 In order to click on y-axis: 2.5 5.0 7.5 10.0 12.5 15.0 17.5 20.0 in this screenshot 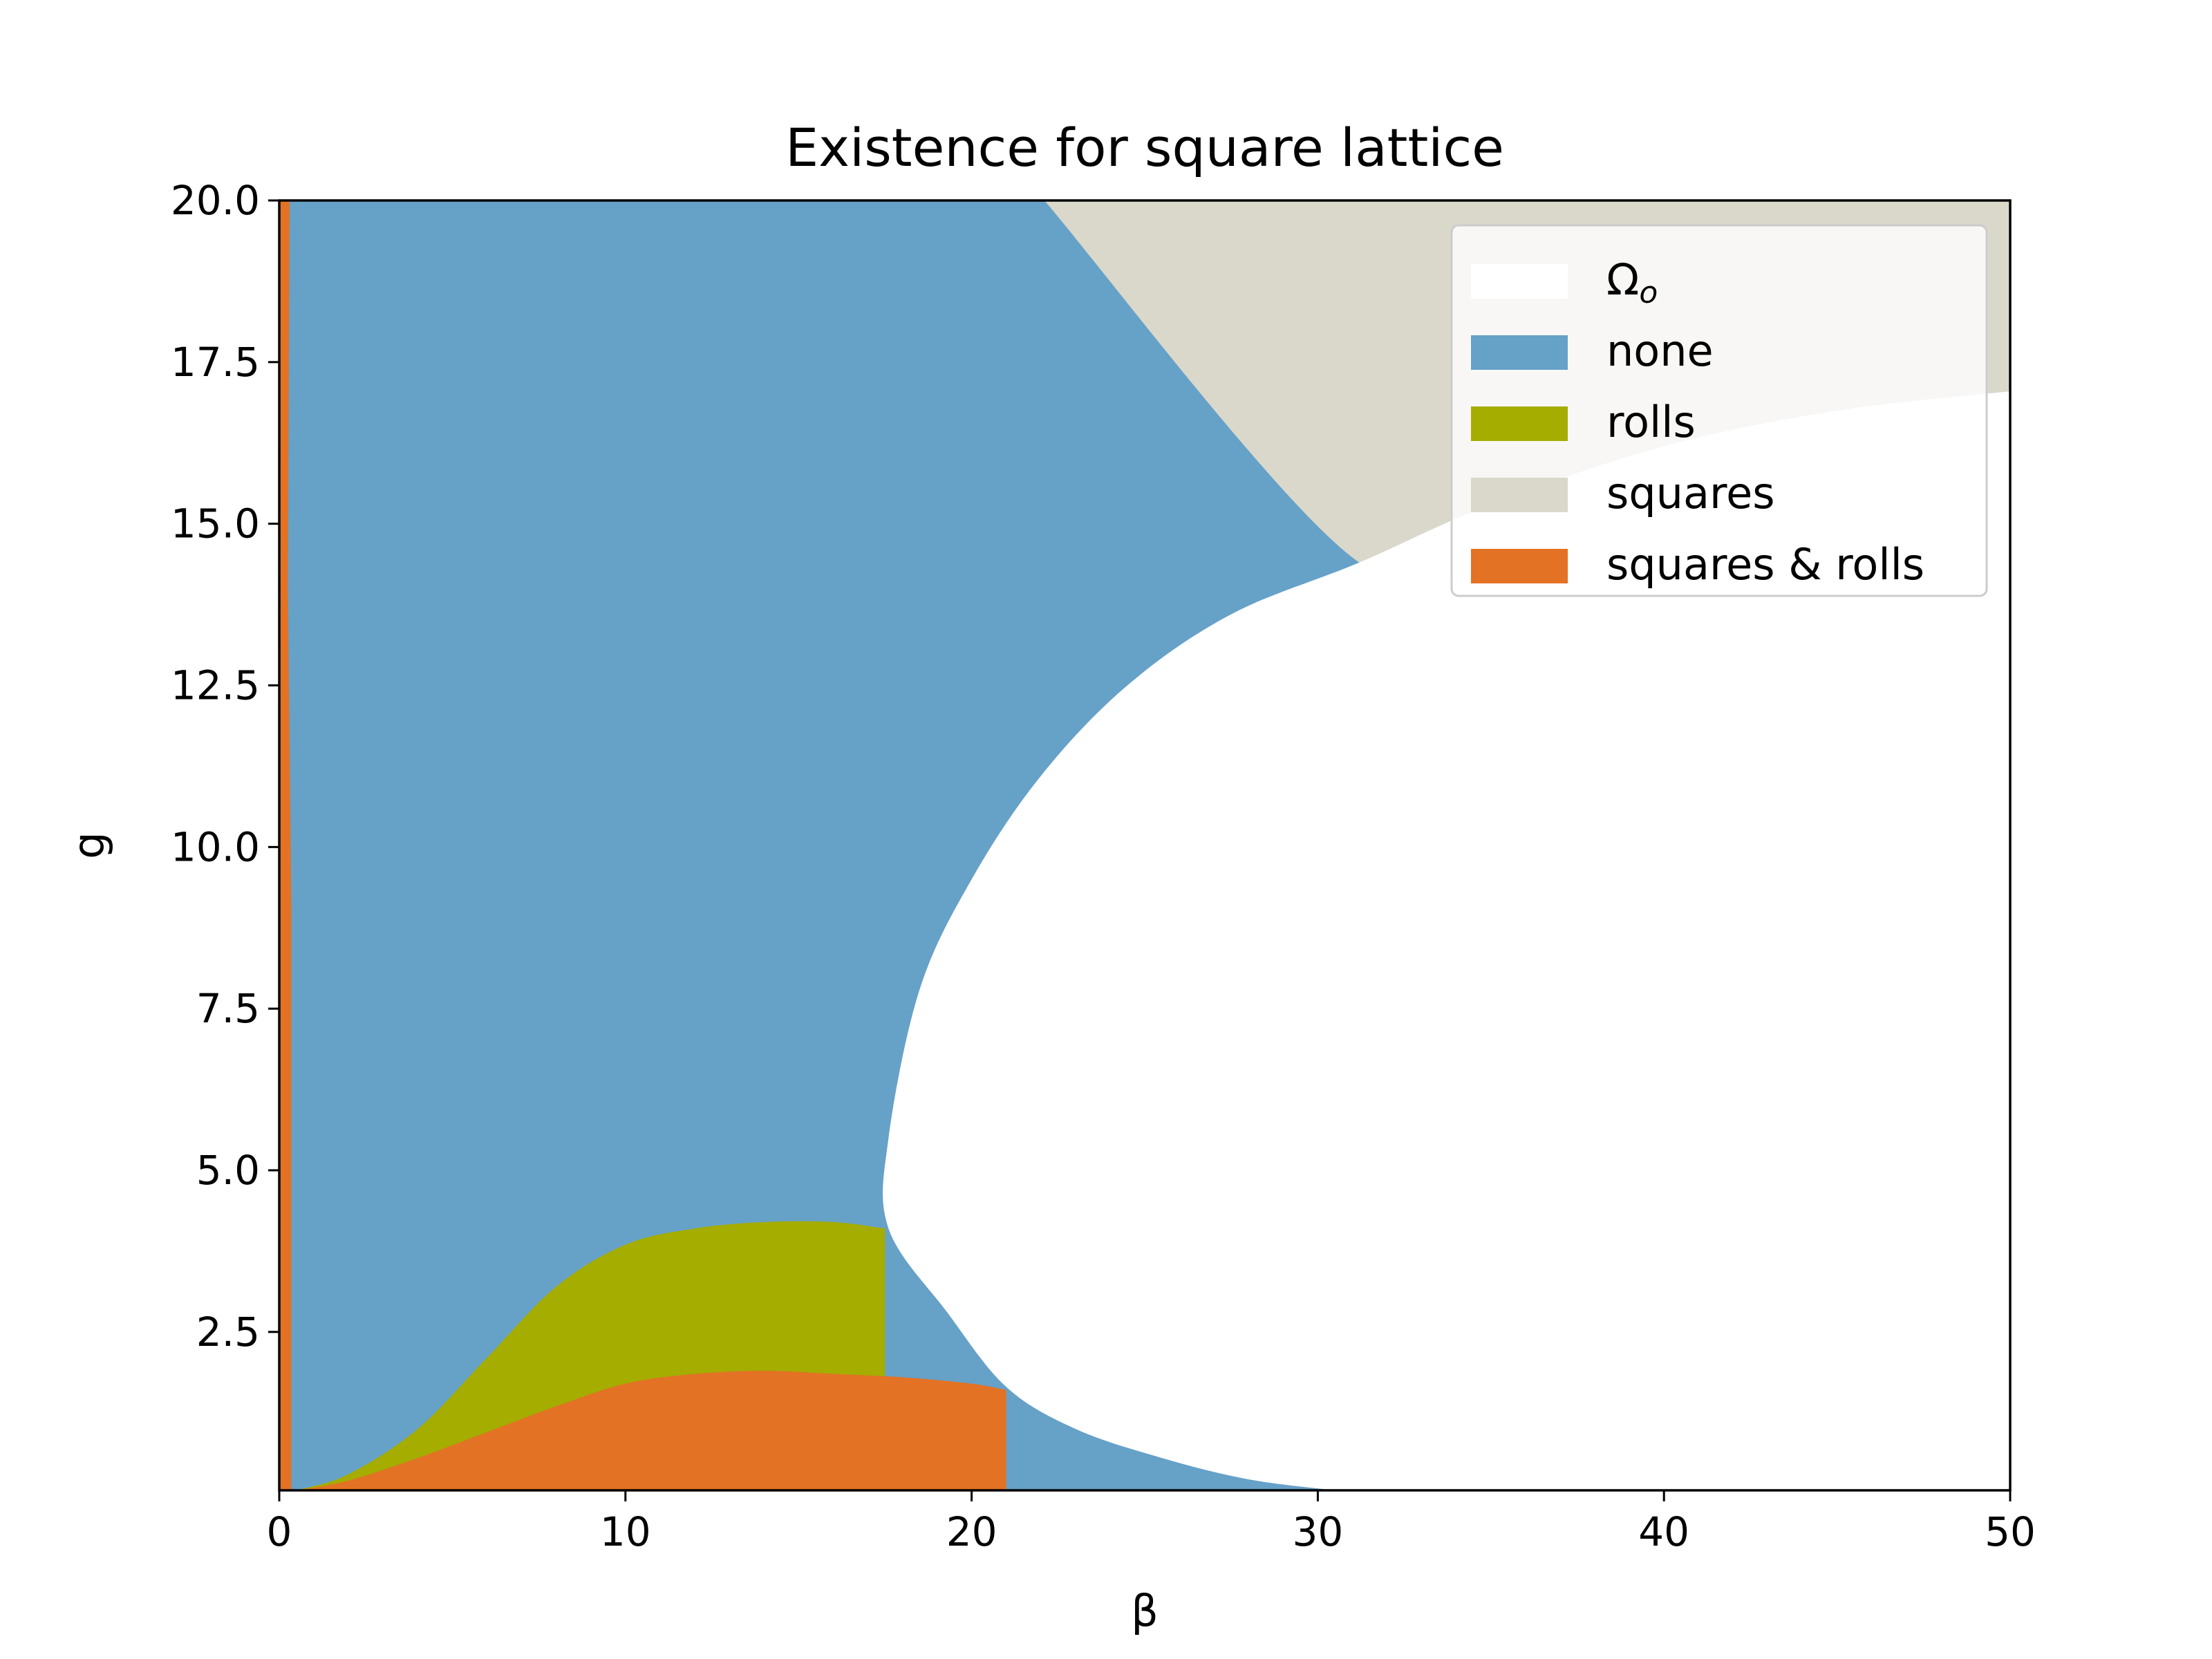, I will do `click(225, 766)`.